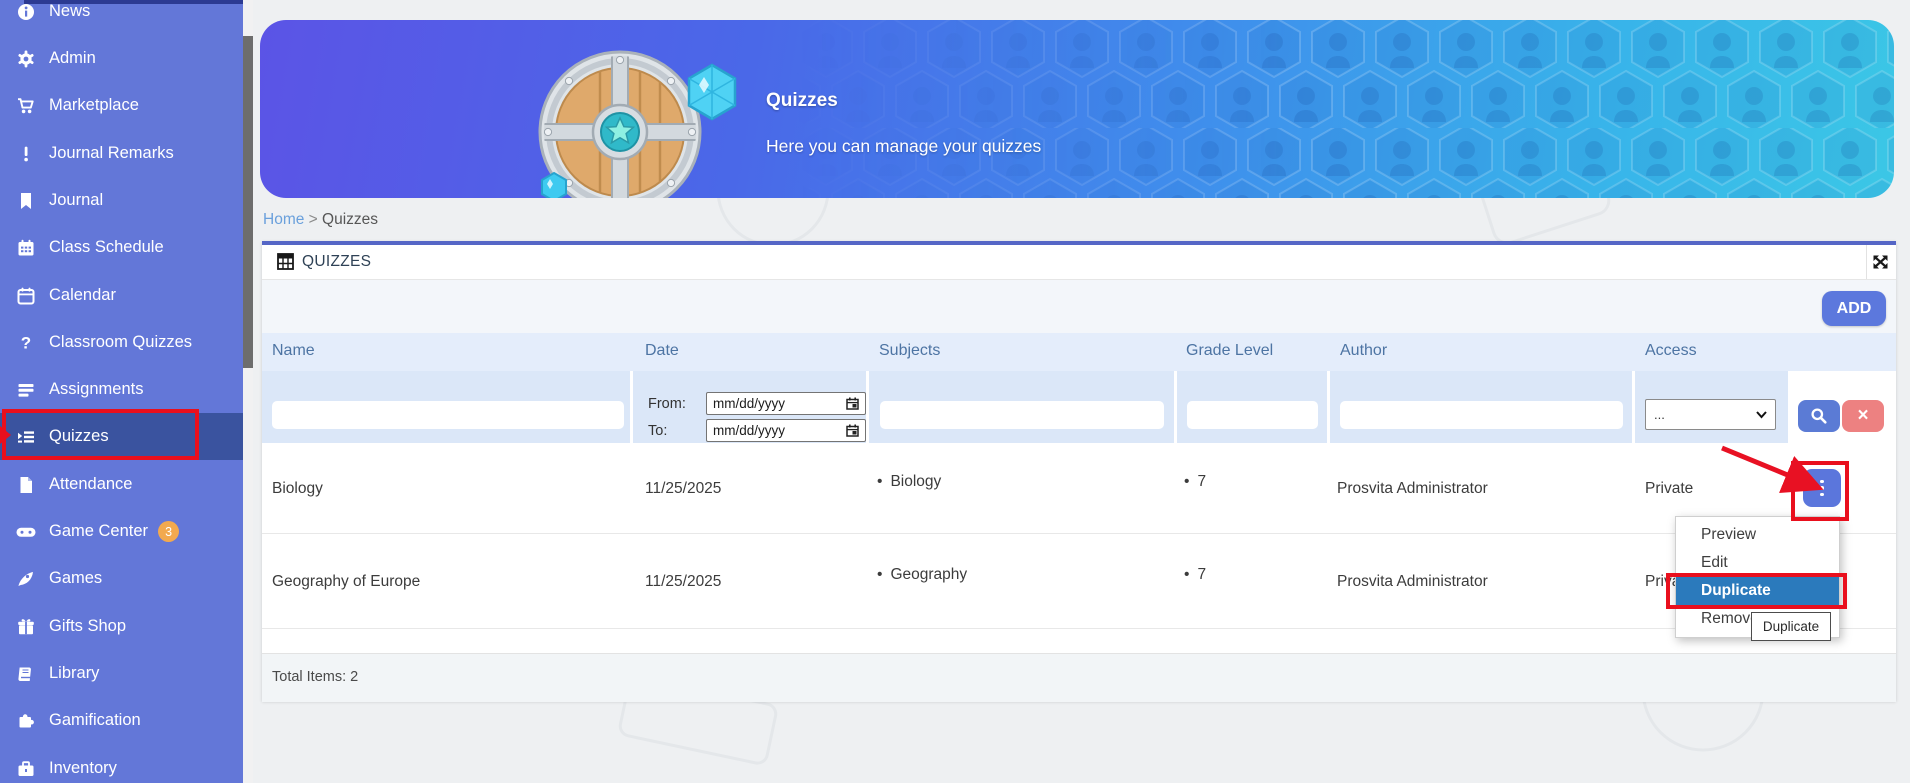  I want to click on sidebar-item-label: Journal Remarks, so click(111, 153).